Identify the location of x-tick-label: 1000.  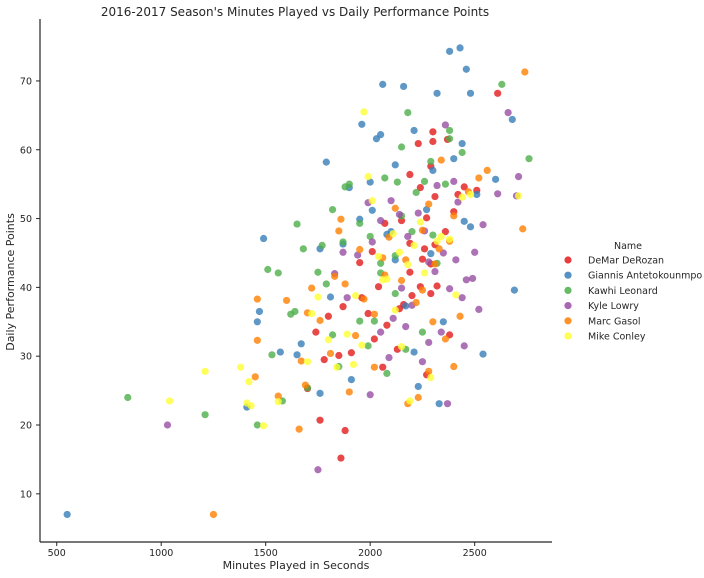
(161, 553).